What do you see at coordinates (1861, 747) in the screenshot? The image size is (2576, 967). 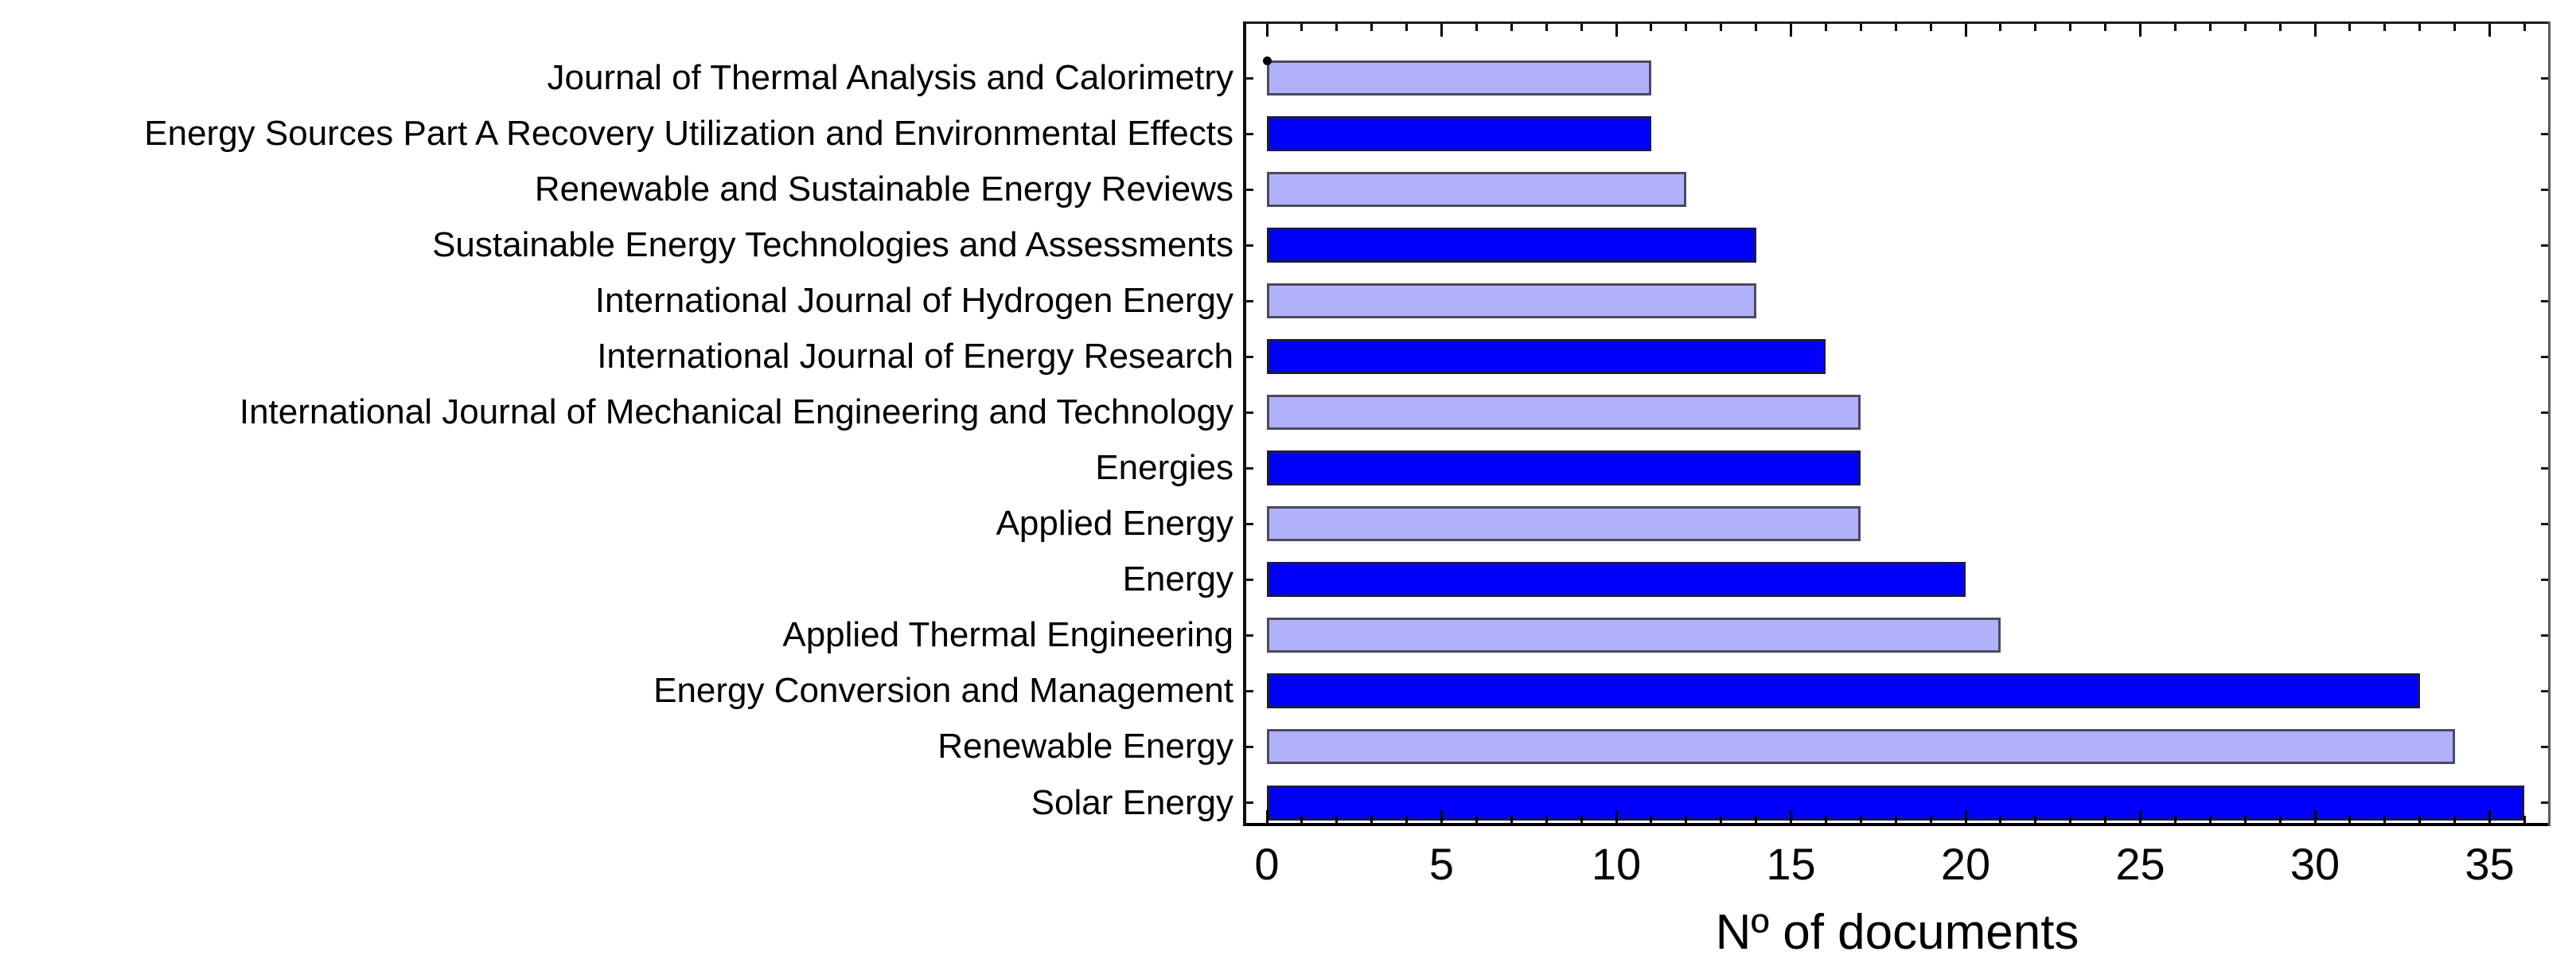 I see `bar-renewable-energy` at bounding box center [1861, 747].